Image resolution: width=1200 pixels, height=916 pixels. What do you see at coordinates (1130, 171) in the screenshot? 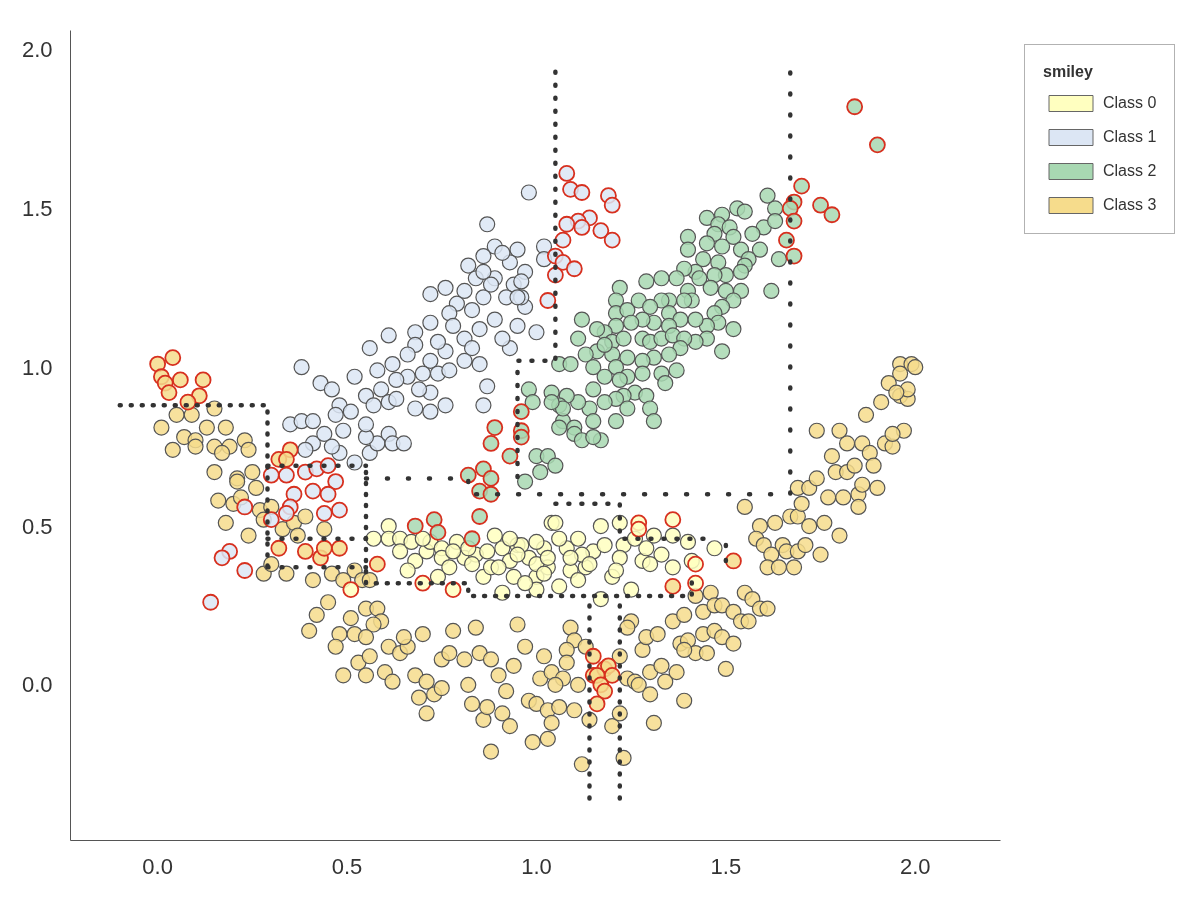
I see `legend-label: Class 2` at bounding box center [1130, 171].